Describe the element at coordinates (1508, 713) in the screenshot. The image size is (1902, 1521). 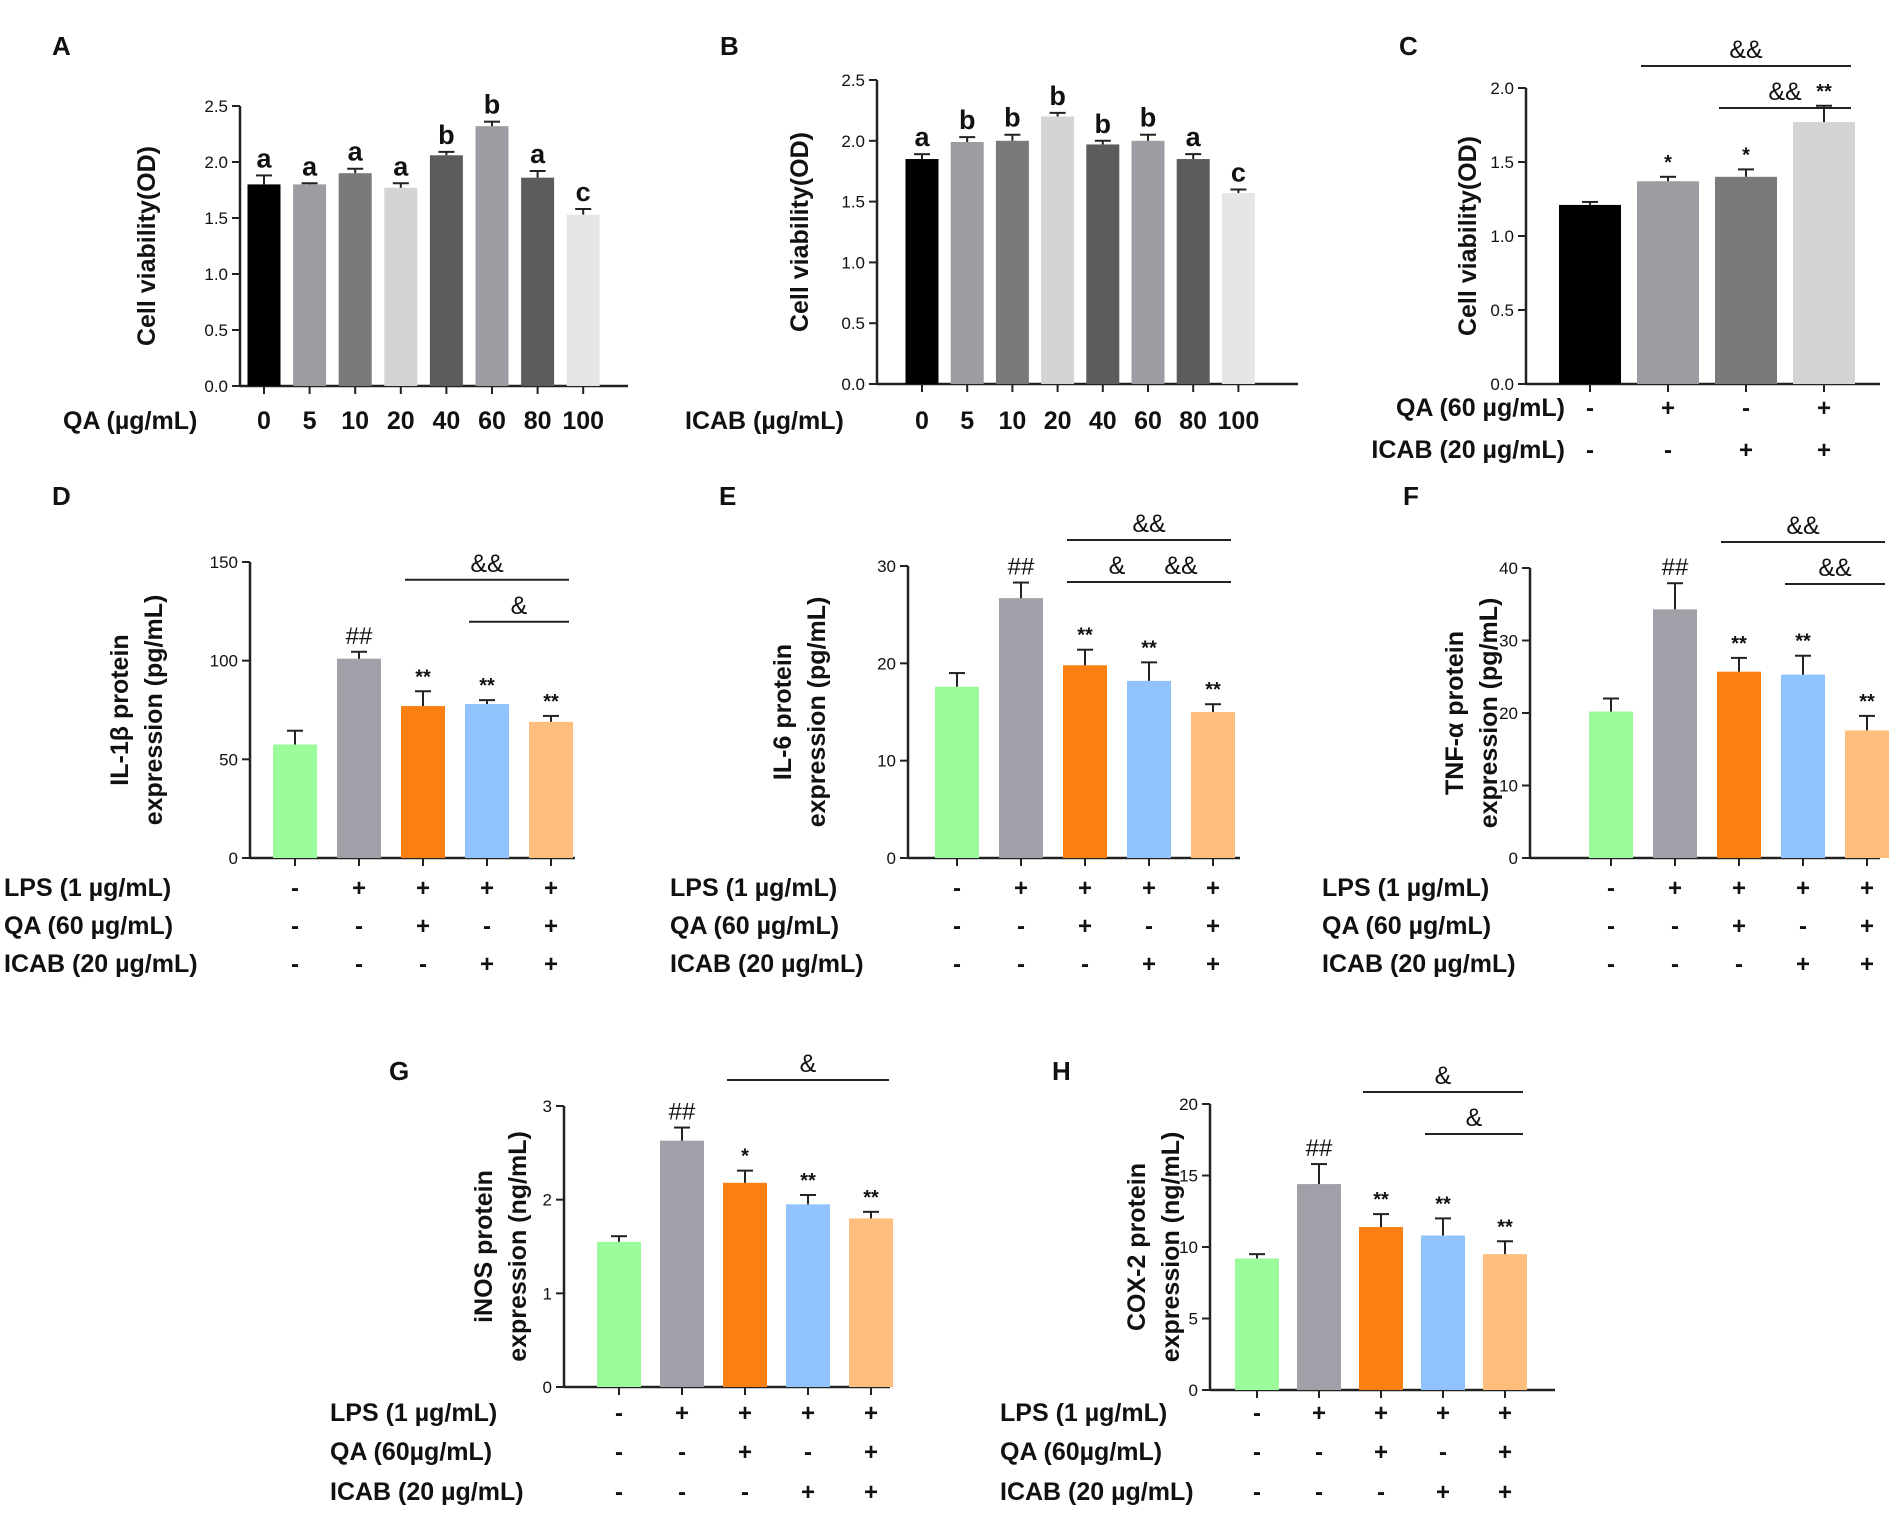
I see `y-tick-label: 20` at that location.